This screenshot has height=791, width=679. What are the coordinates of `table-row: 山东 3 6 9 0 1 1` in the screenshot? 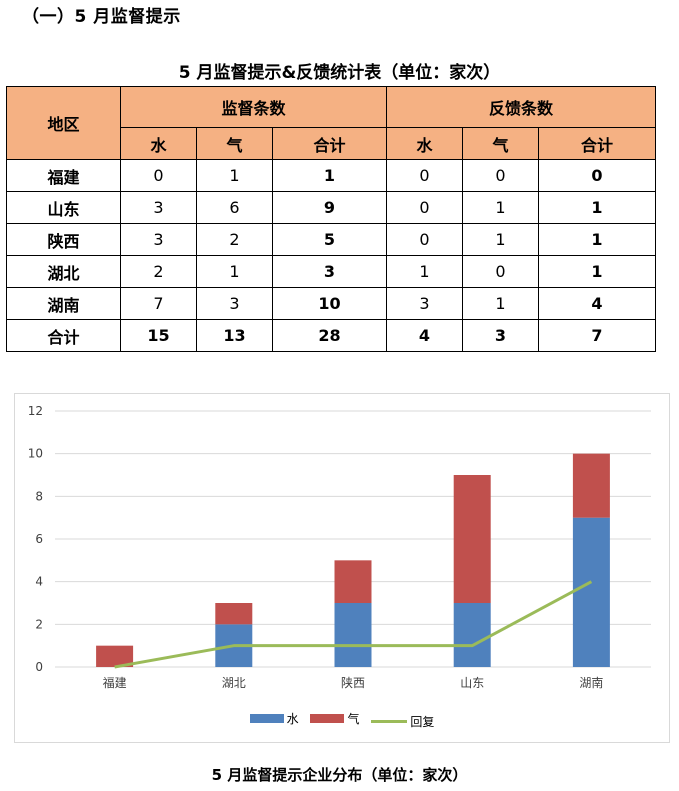 It's located at (331, 207).